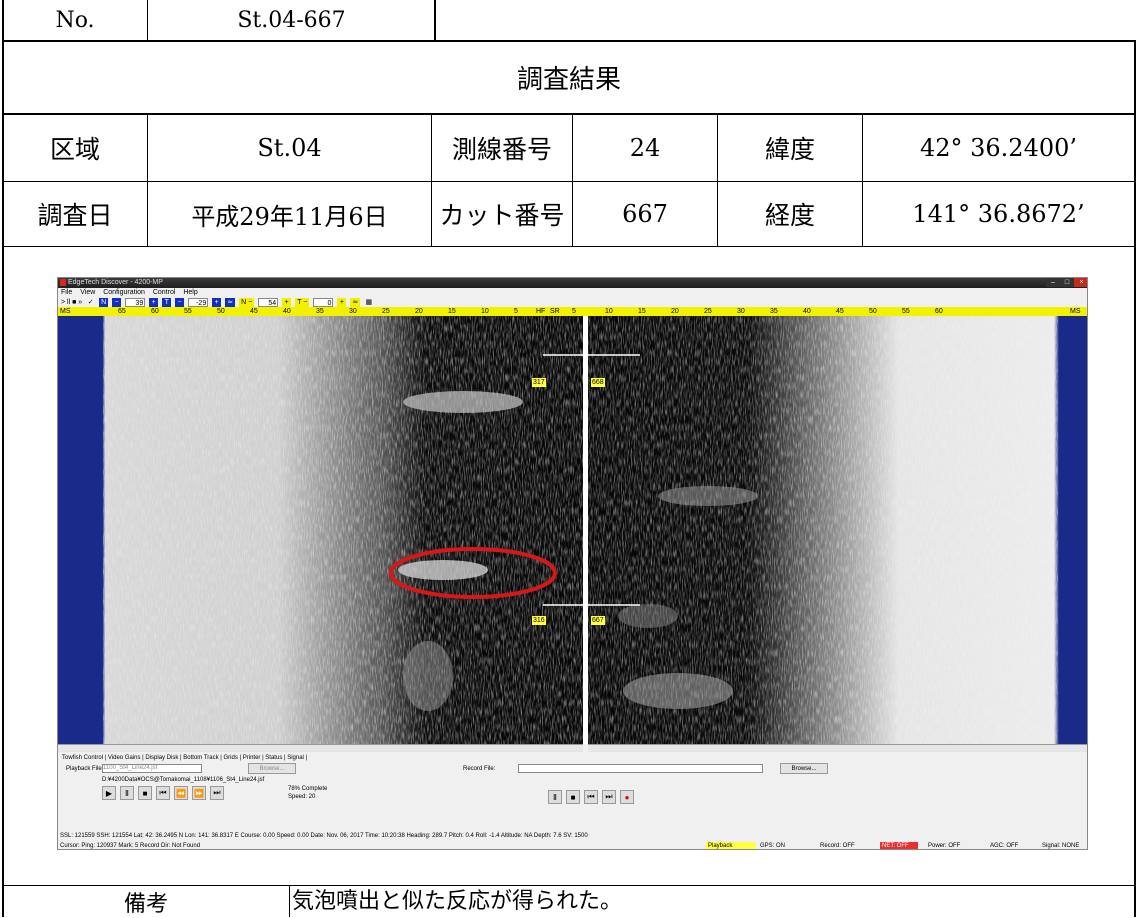  Describe the element at coordinates (598, 382) in the screenshot. I see `marker-668: 668` at that location.